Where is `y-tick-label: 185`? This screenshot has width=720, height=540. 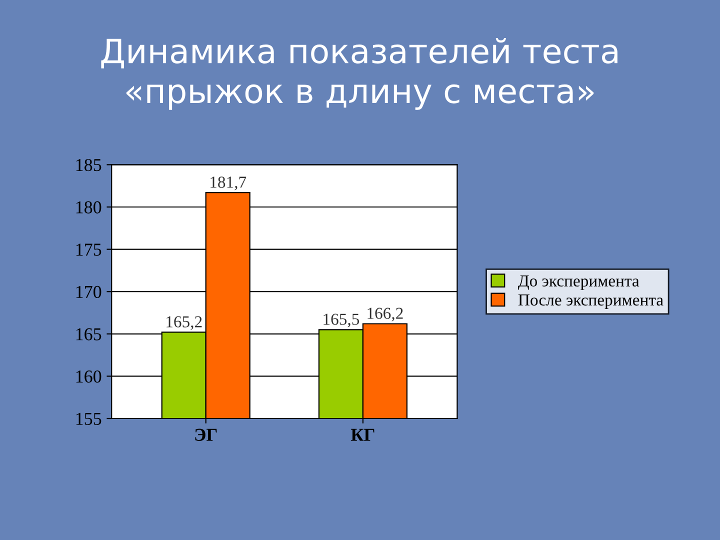
y-tick-label: 185 is located at coordinates (89, 165).